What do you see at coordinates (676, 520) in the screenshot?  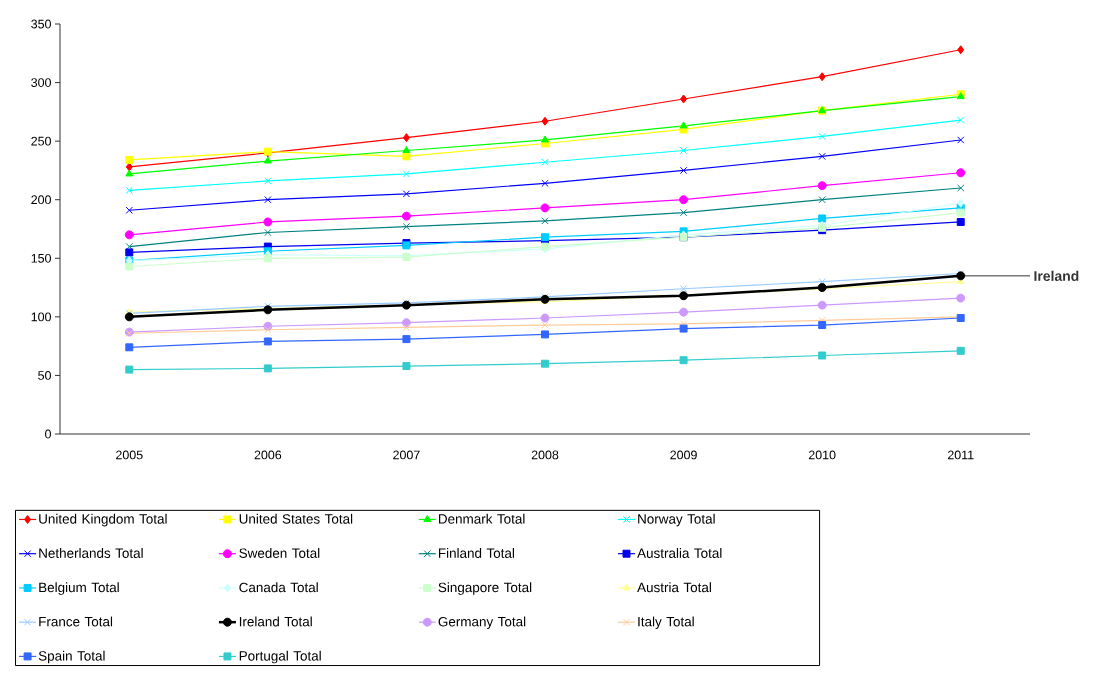 I see `legend-label: Norway Total` at bounding box center [676, 520].